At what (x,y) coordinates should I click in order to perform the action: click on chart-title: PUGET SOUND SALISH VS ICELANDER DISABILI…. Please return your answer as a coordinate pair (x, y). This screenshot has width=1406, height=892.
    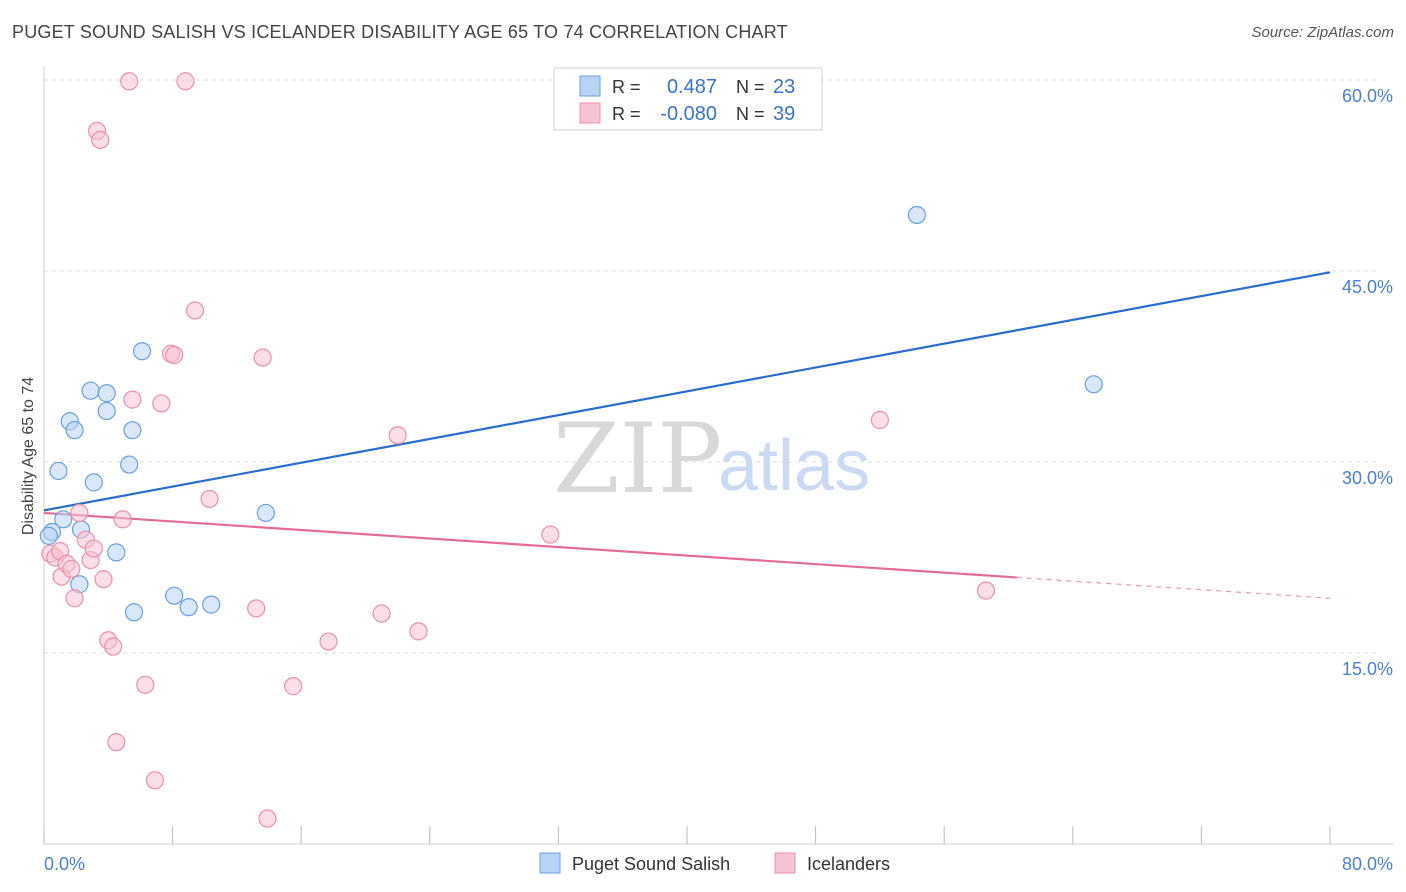
    Looking at the image, I should click on (400, 32).